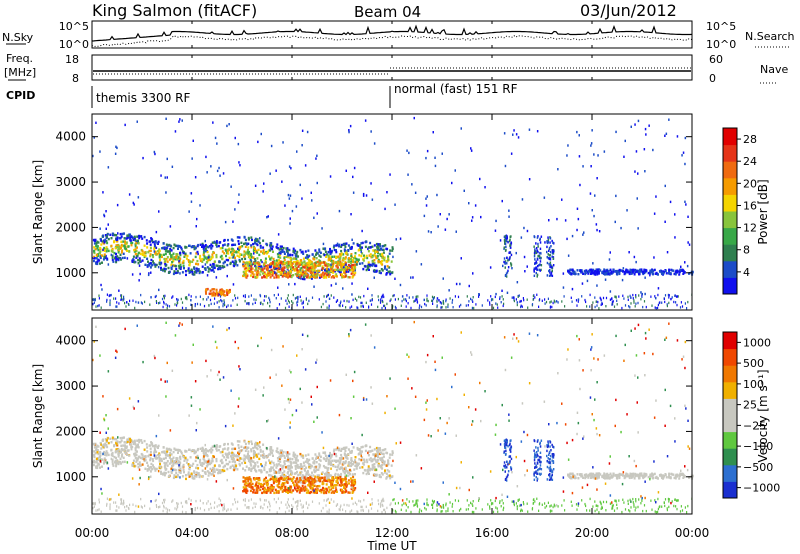 The height and width of the screenshot is (554, 800). Describe the element at coordinates (456, 89) in the screenshot. I see `cpid-segment-normal: normal (fast) 151 RF` at that location.